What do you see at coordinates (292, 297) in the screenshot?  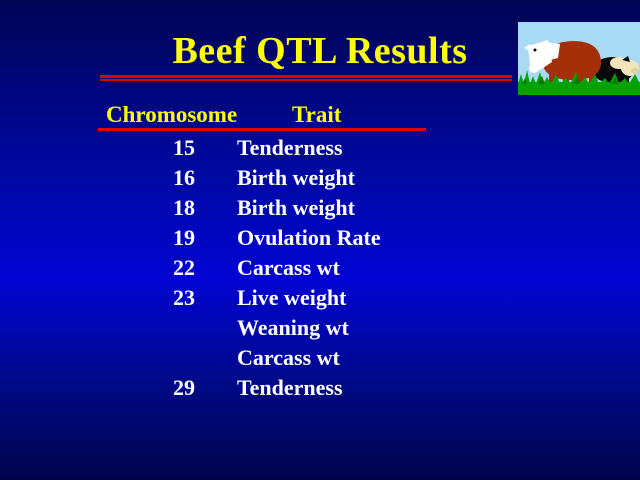 I see `trait-cell: Live weight` at bounding box center [292, 297].